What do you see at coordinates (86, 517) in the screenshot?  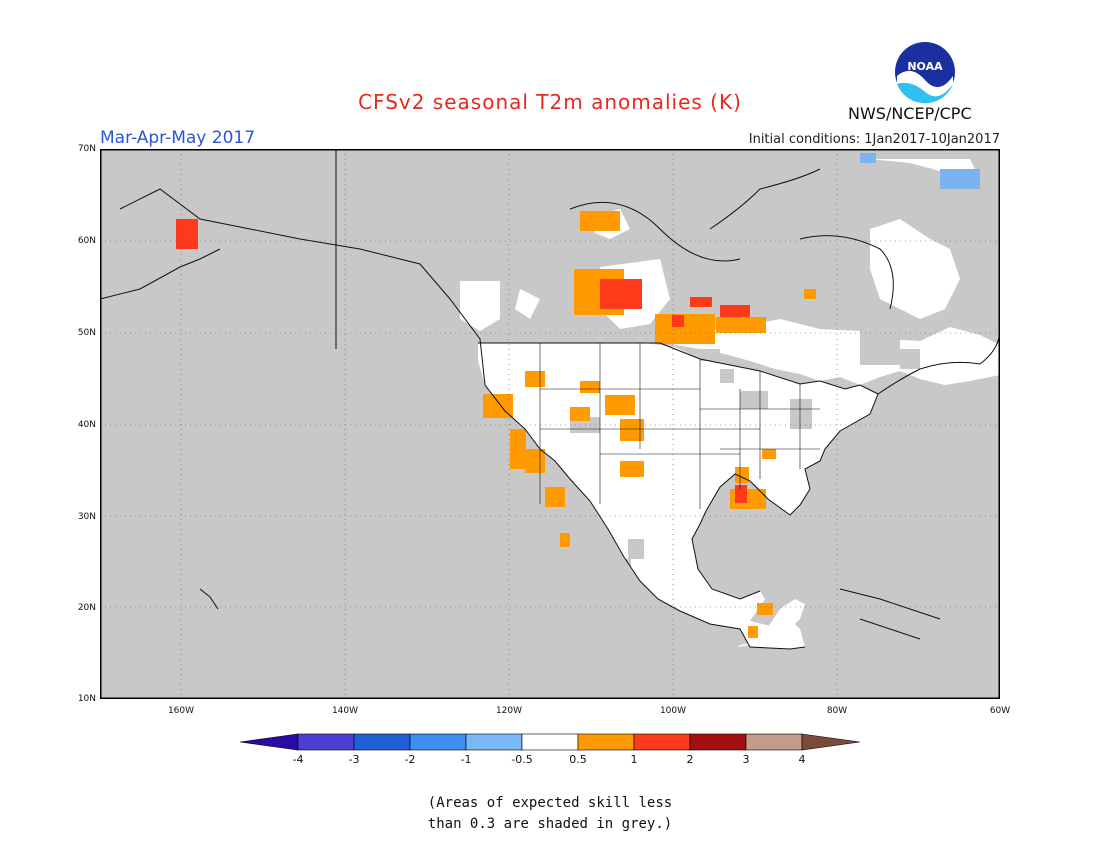 I see `lat-label-30n: 30N` at bounding box center [86, 517].